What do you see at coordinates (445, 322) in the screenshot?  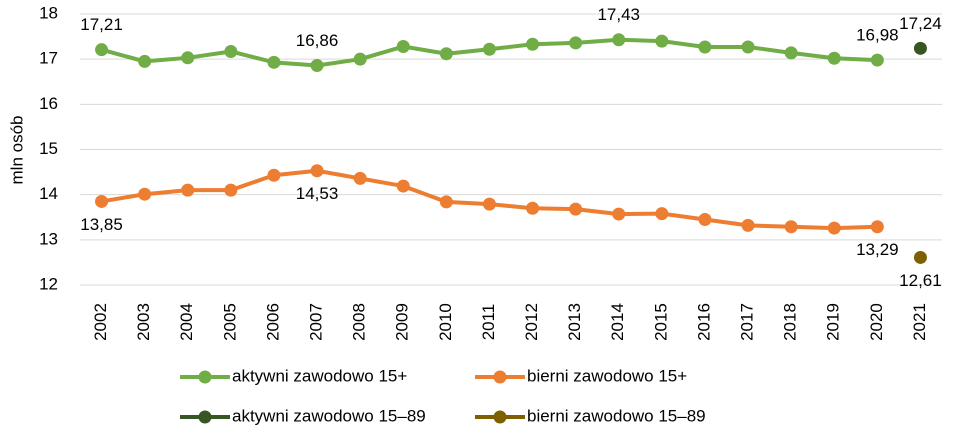 I see `x-tick-label: 2010` at bounding box center [445, 322].